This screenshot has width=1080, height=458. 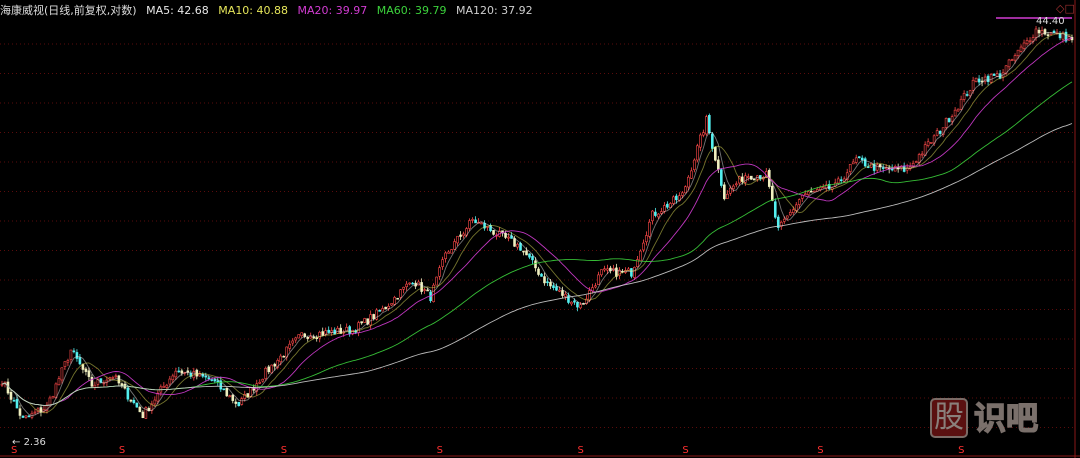 What do you see at coordinates (1065, 8) in the screenshot?
I see `corner-icon: ◇□` at bounding box center [1065, 8].